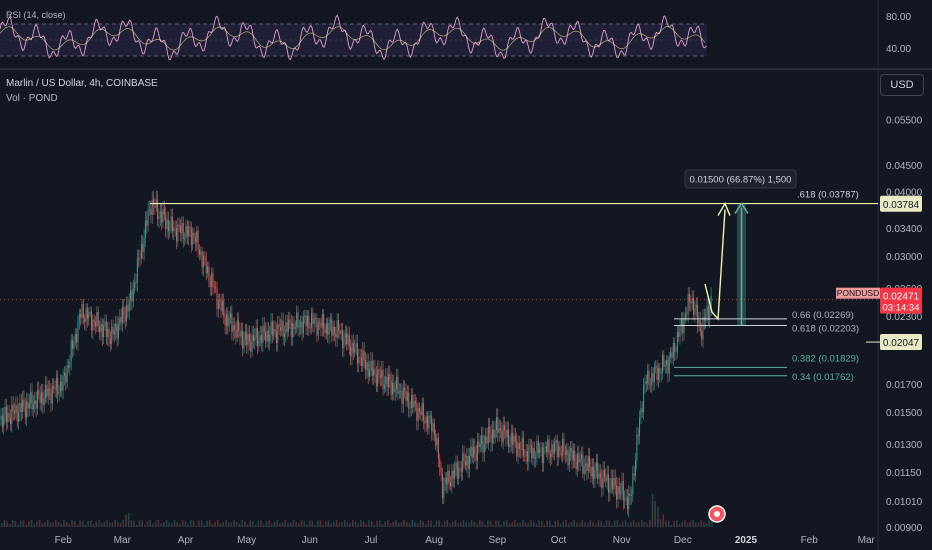  Describe the element at coordinates (123, 540) in the screenshot. I see `time-tick-1: Mar` at that location.